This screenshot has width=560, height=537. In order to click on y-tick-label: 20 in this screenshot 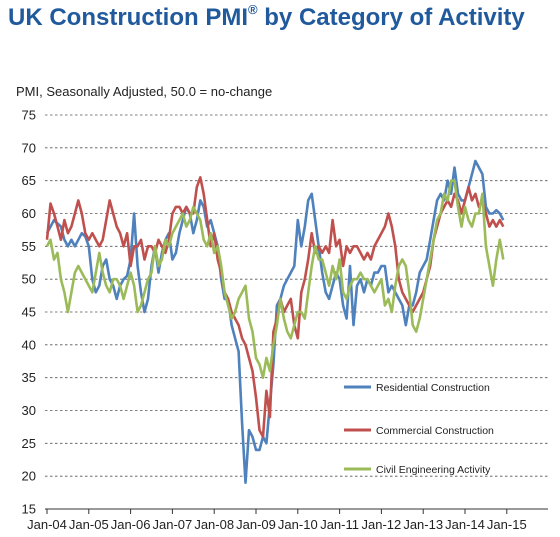, I will do `click(29, 476)`.